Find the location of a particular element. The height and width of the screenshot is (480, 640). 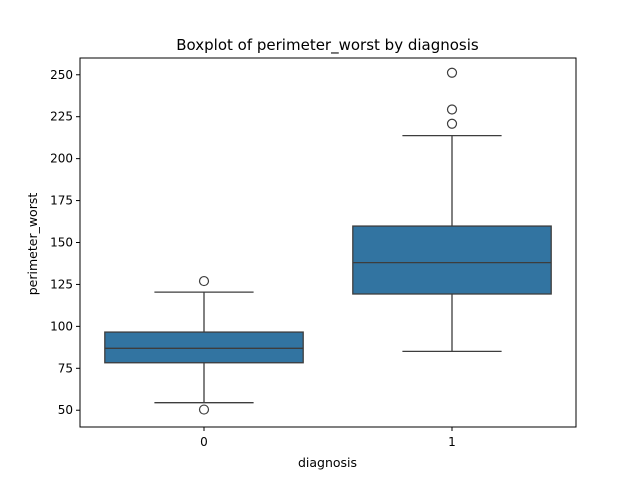

y-tick-label: 50 is located at coordinates (65, 410).